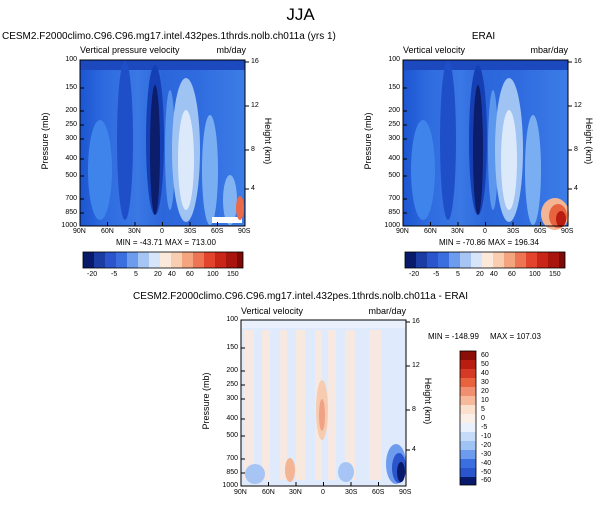 The height and width of the screenshot is (505, 601). I want to click on panel-model-ytick: 300, so click(71, 138).